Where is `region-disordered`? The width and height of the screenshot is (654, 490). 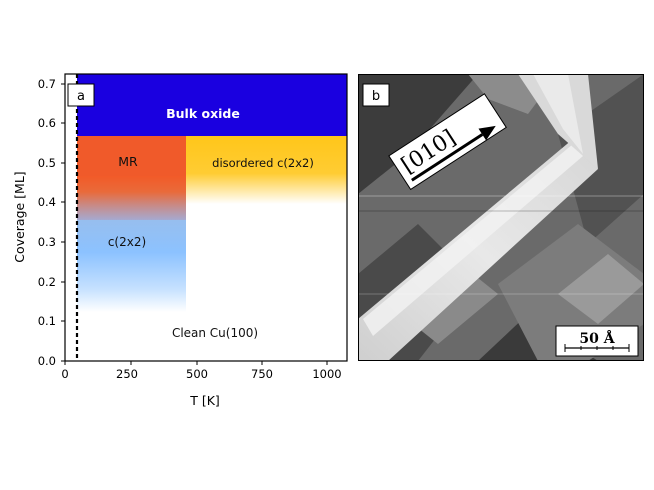 region-disordered is located at coordinates (266, 170).